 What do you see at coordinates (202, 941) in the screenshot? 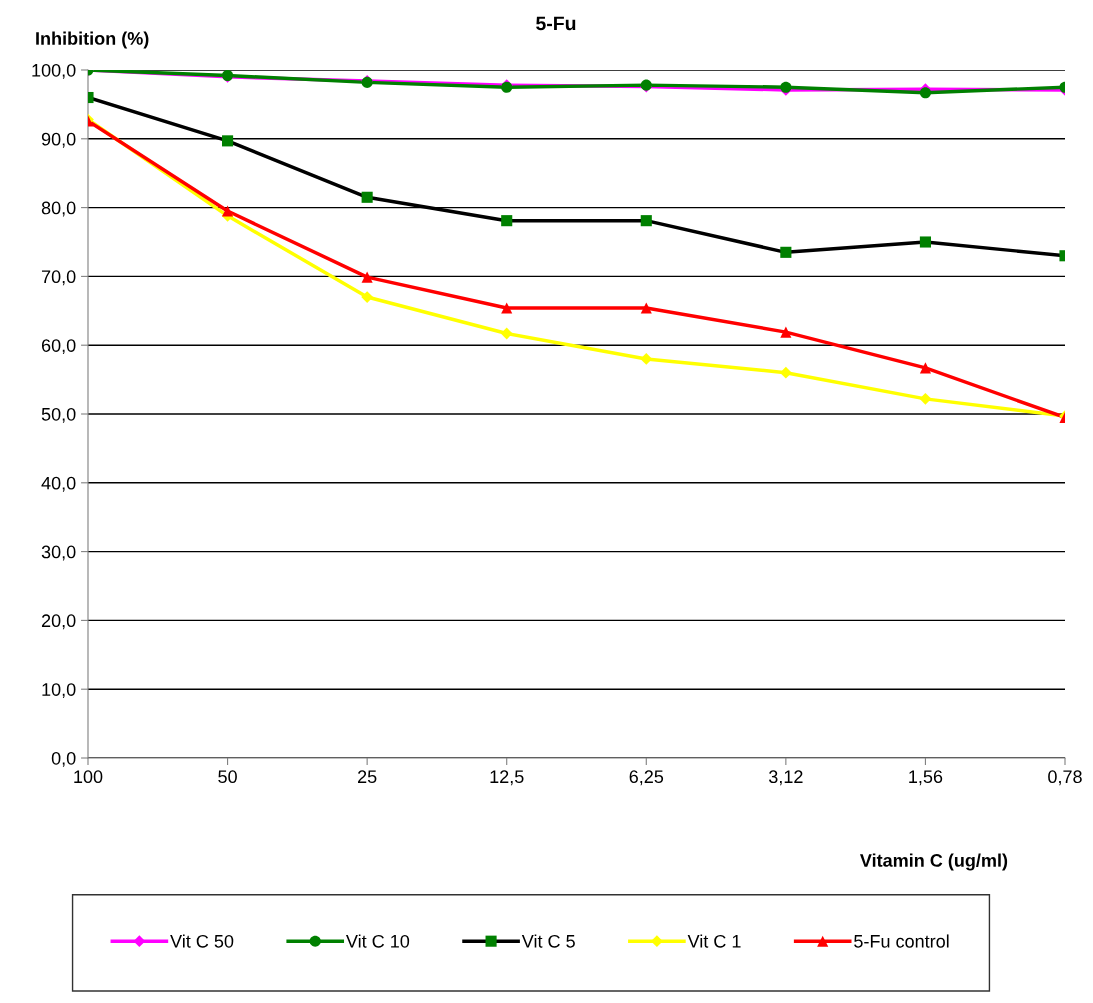
I see `legend-label: Vit C 50` at bounding box center [202, 941].